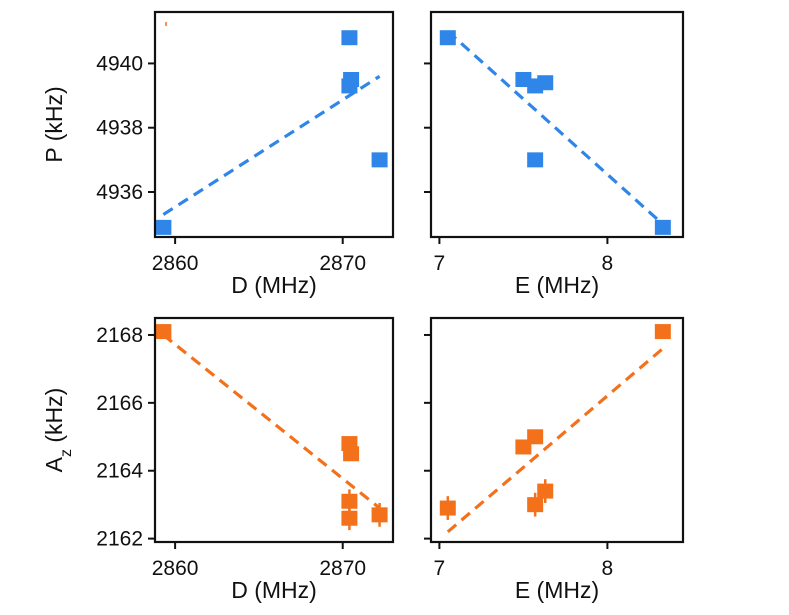 The width and height of the screenshot is (789, 615). What do you see at coordinates (54, 124) in the screenshot?
I see `y-axis-label: P (kHz)` at bounding box center [54, 124].